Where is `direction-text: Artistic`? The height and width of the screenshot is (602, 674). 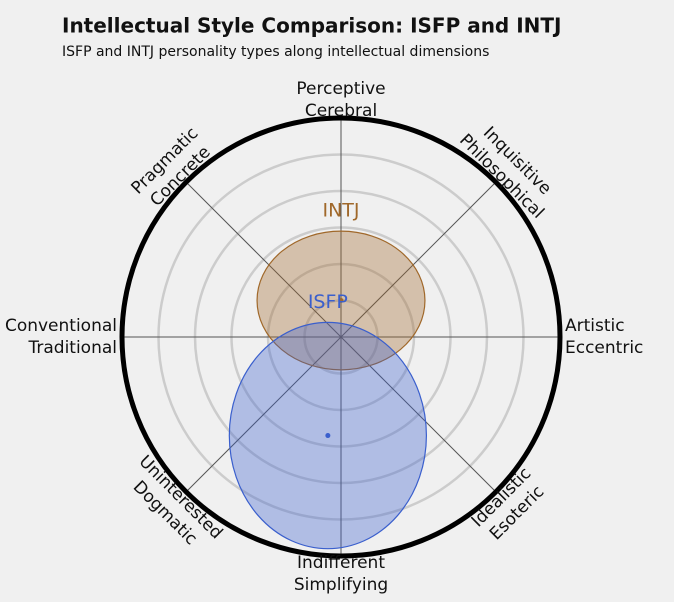
direction-text: Artistic is located at coordinates (595, 326).